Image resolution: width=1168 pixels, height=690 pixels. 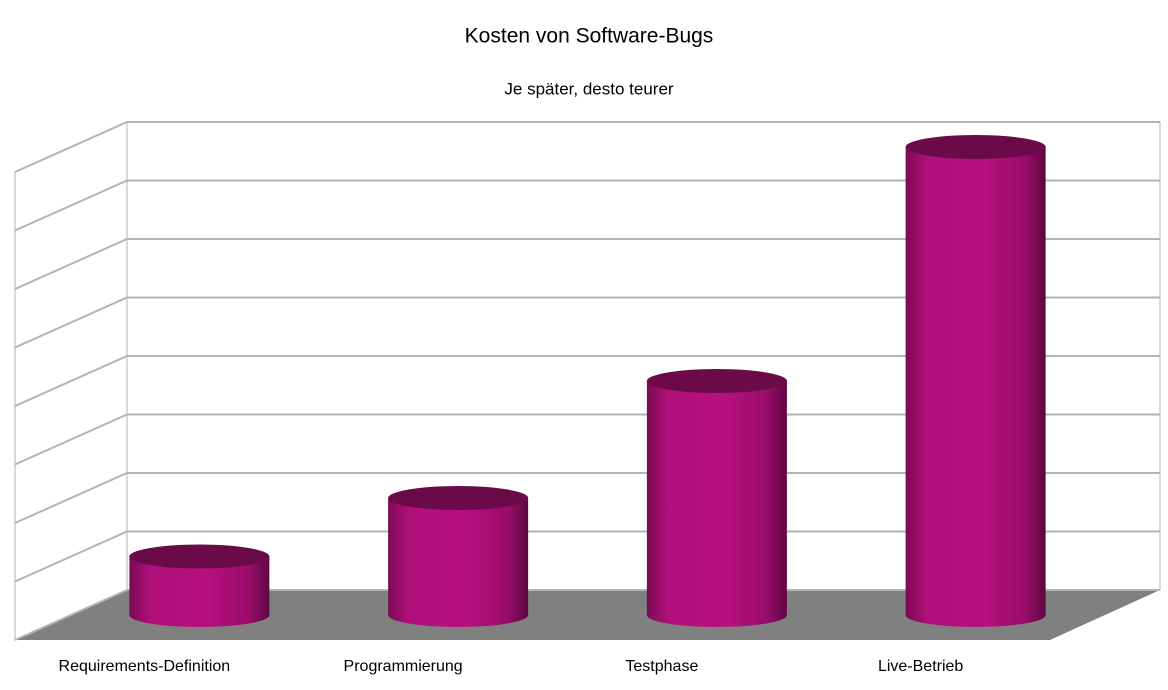 What do you see at coordinates (661, 666) in the screenshot?
I see `x-tick-label: Testphase` at bounding box center [661, 666].